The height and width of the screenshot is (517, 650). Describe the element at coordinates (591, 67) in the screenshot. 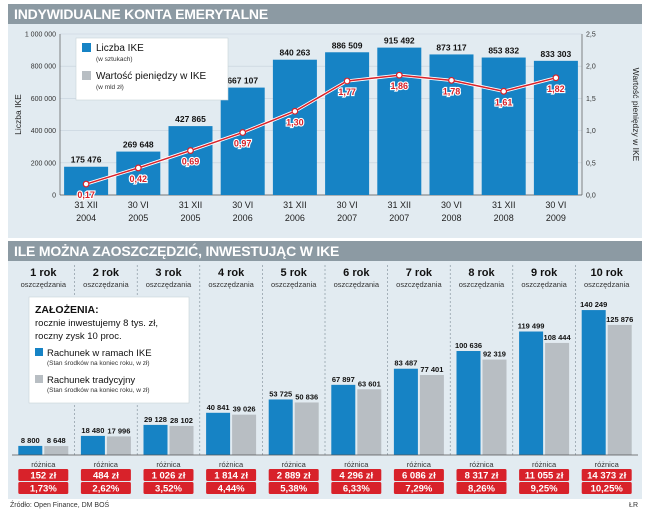

I see `top-right-tick-label: 2,0` at that location.